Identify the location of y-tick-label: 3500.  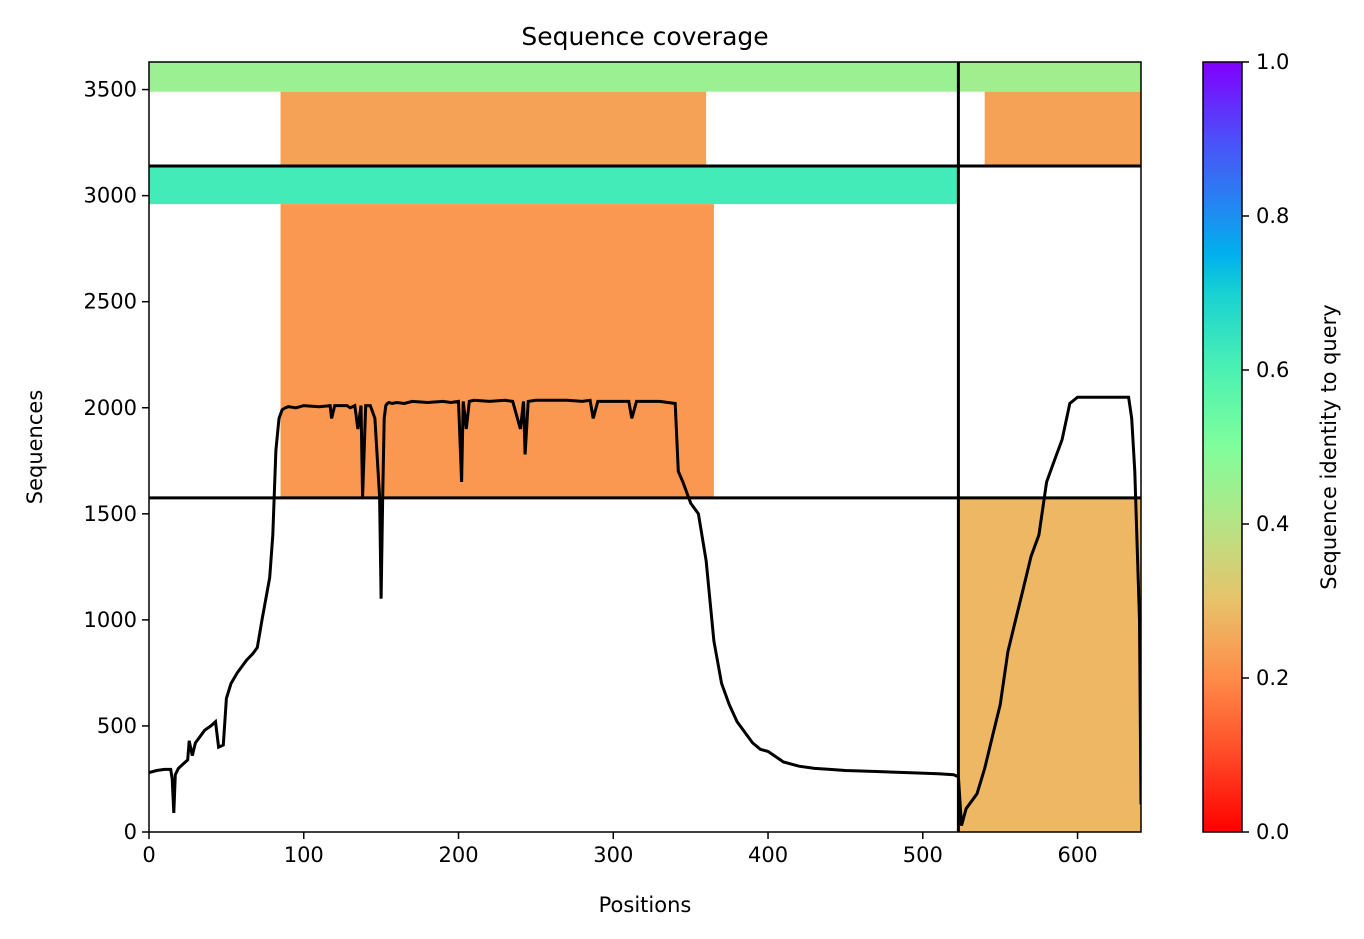
(110, 90).